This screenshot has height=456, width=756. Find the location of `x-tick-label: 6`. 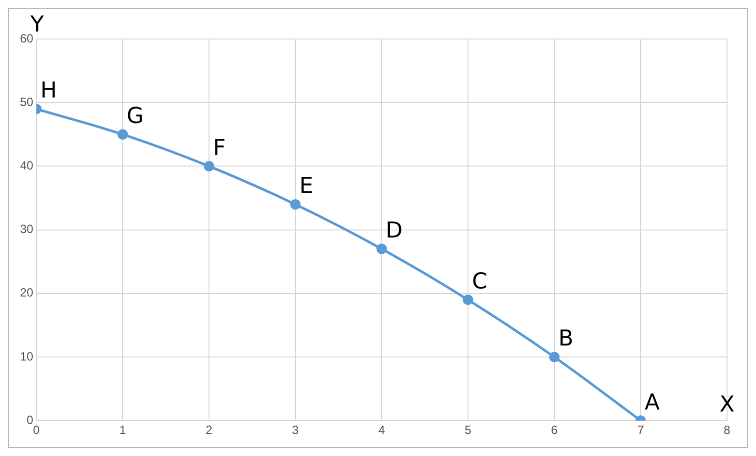

x-tick-label: 6 is located at coordinates (554, 430).